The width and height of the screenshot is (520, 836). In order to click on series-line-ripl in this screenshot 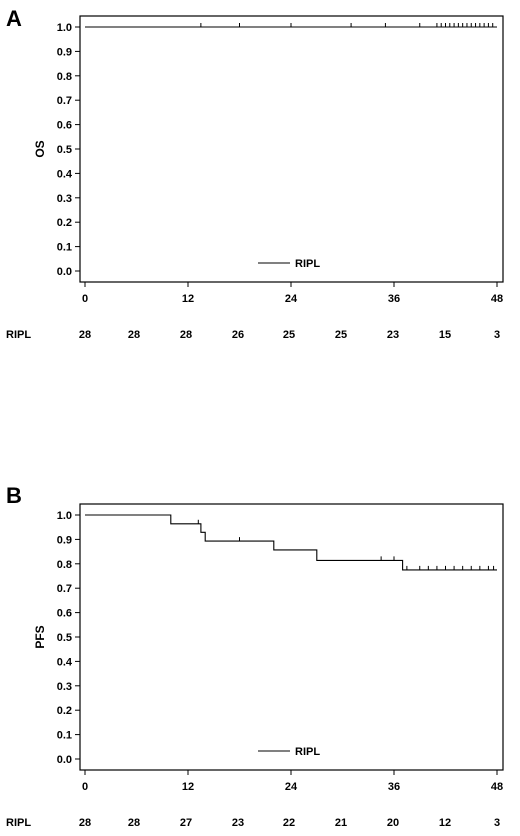, I will do `click(291, 542)`.